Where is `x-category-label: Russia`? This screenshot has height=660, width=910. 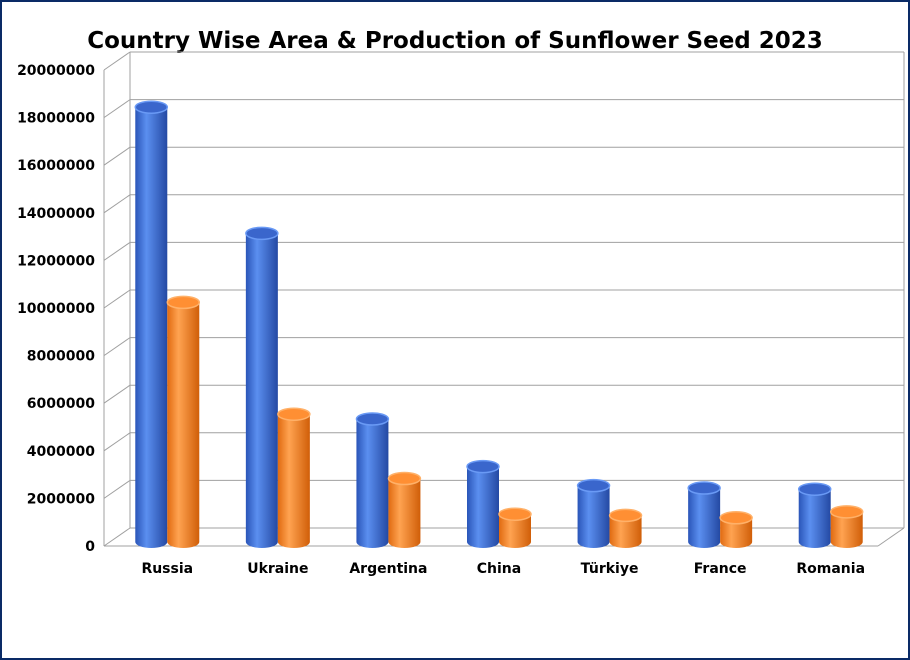 x-category-label: Russia is located at coordinates (167, 569).